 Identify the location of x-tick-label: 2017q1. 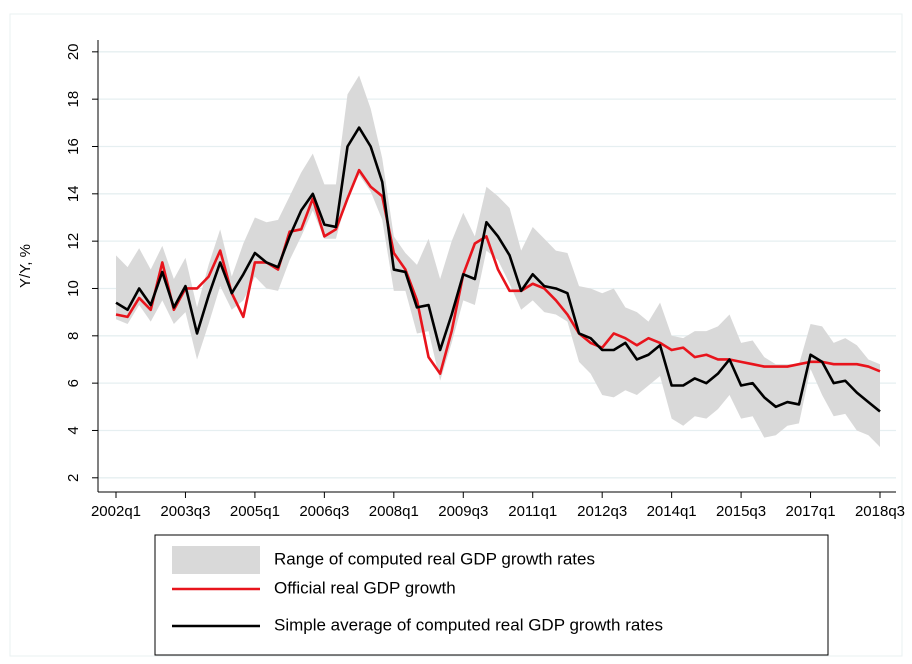
(811, 511).